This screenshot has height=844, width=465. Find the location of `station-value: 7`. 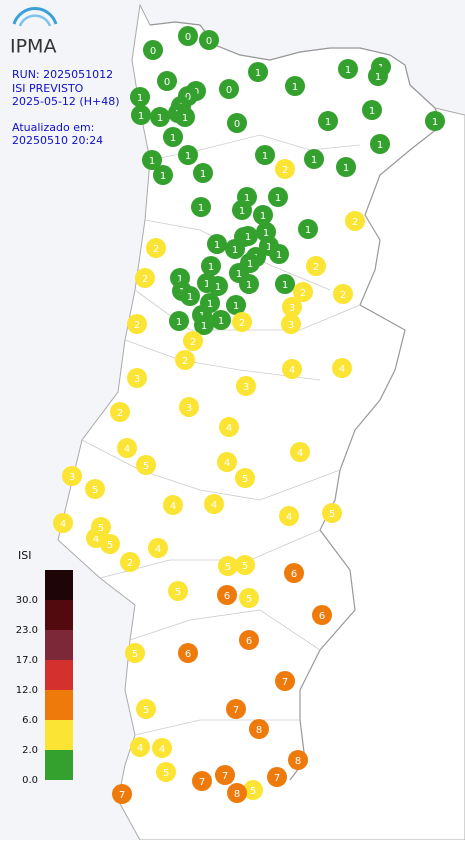

station-value: 7 is located at coordinates (285, 682).